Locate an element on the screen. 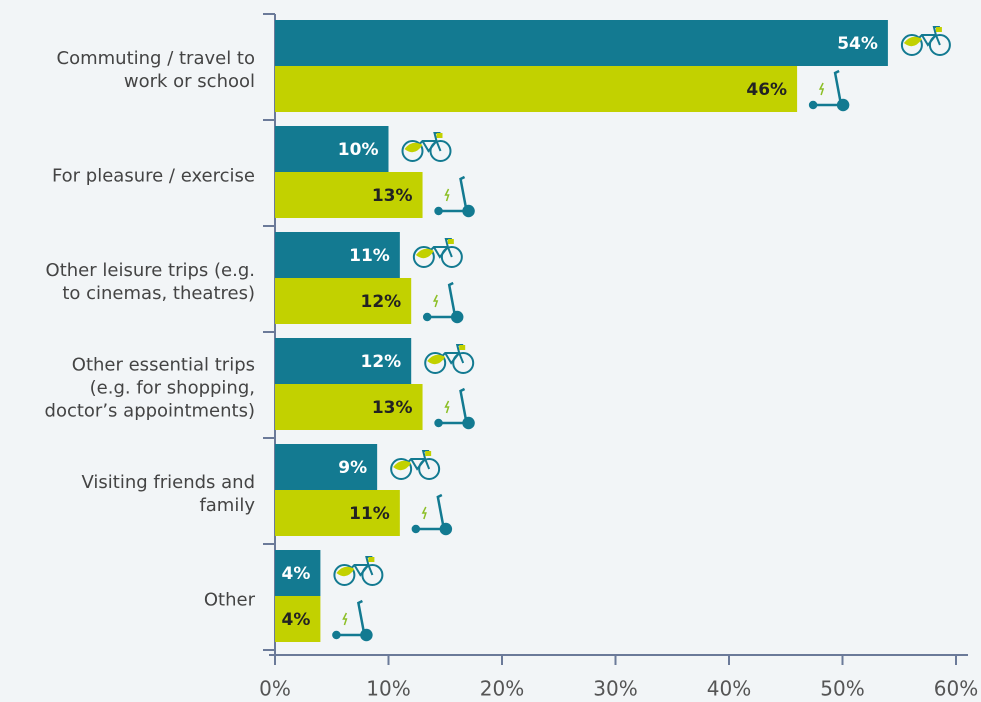 This screenshot has height=702, width=981. x-tick-label: 10% is located at coordinates (388, 689).